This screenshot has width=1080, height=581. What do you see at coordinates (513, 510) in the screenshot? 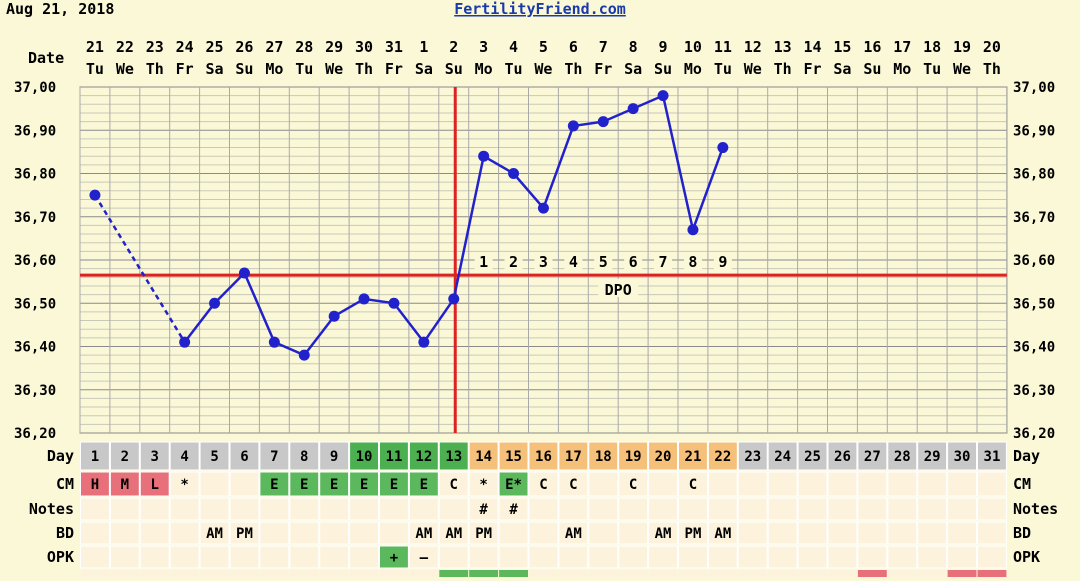
I see `cell-text-notes: #` at bounding box center [513, 510].